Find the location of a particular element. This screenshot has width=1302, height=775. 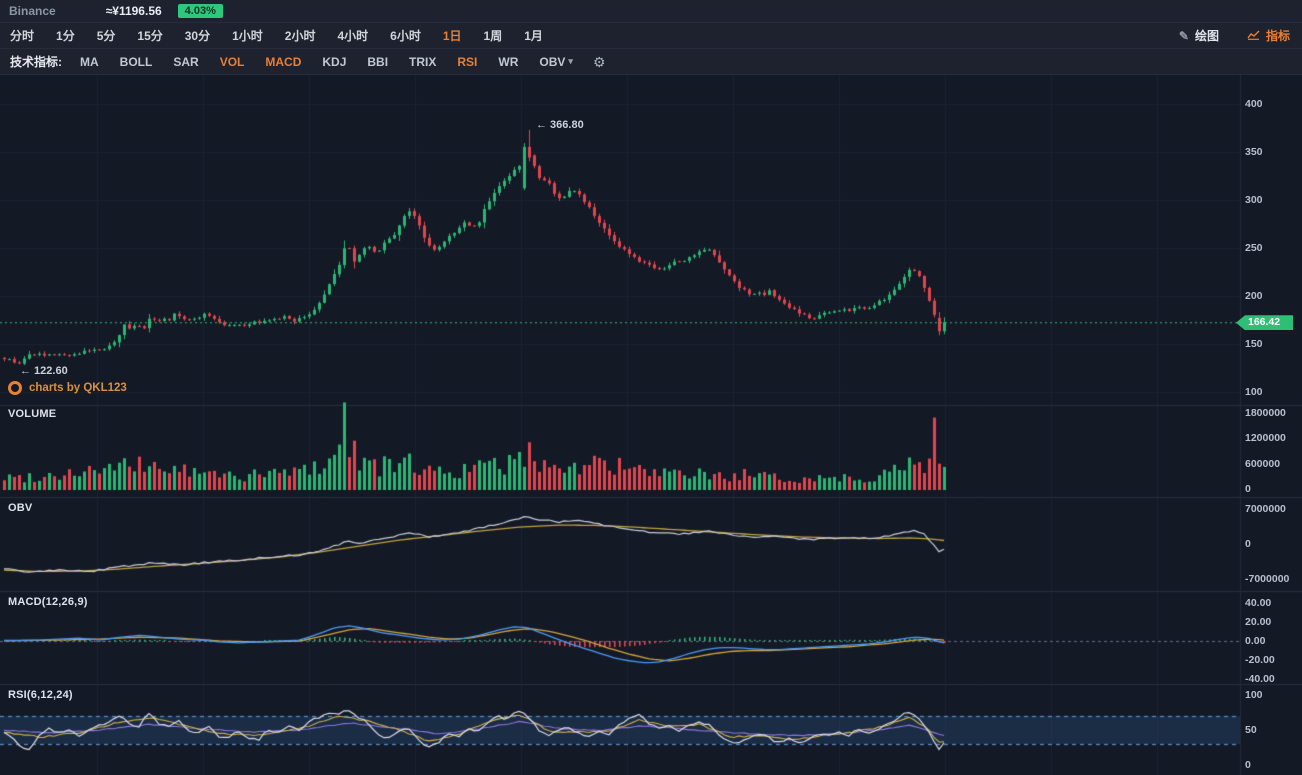

timeframe-tab-0: 分时 is located at coordinates (22, 36).